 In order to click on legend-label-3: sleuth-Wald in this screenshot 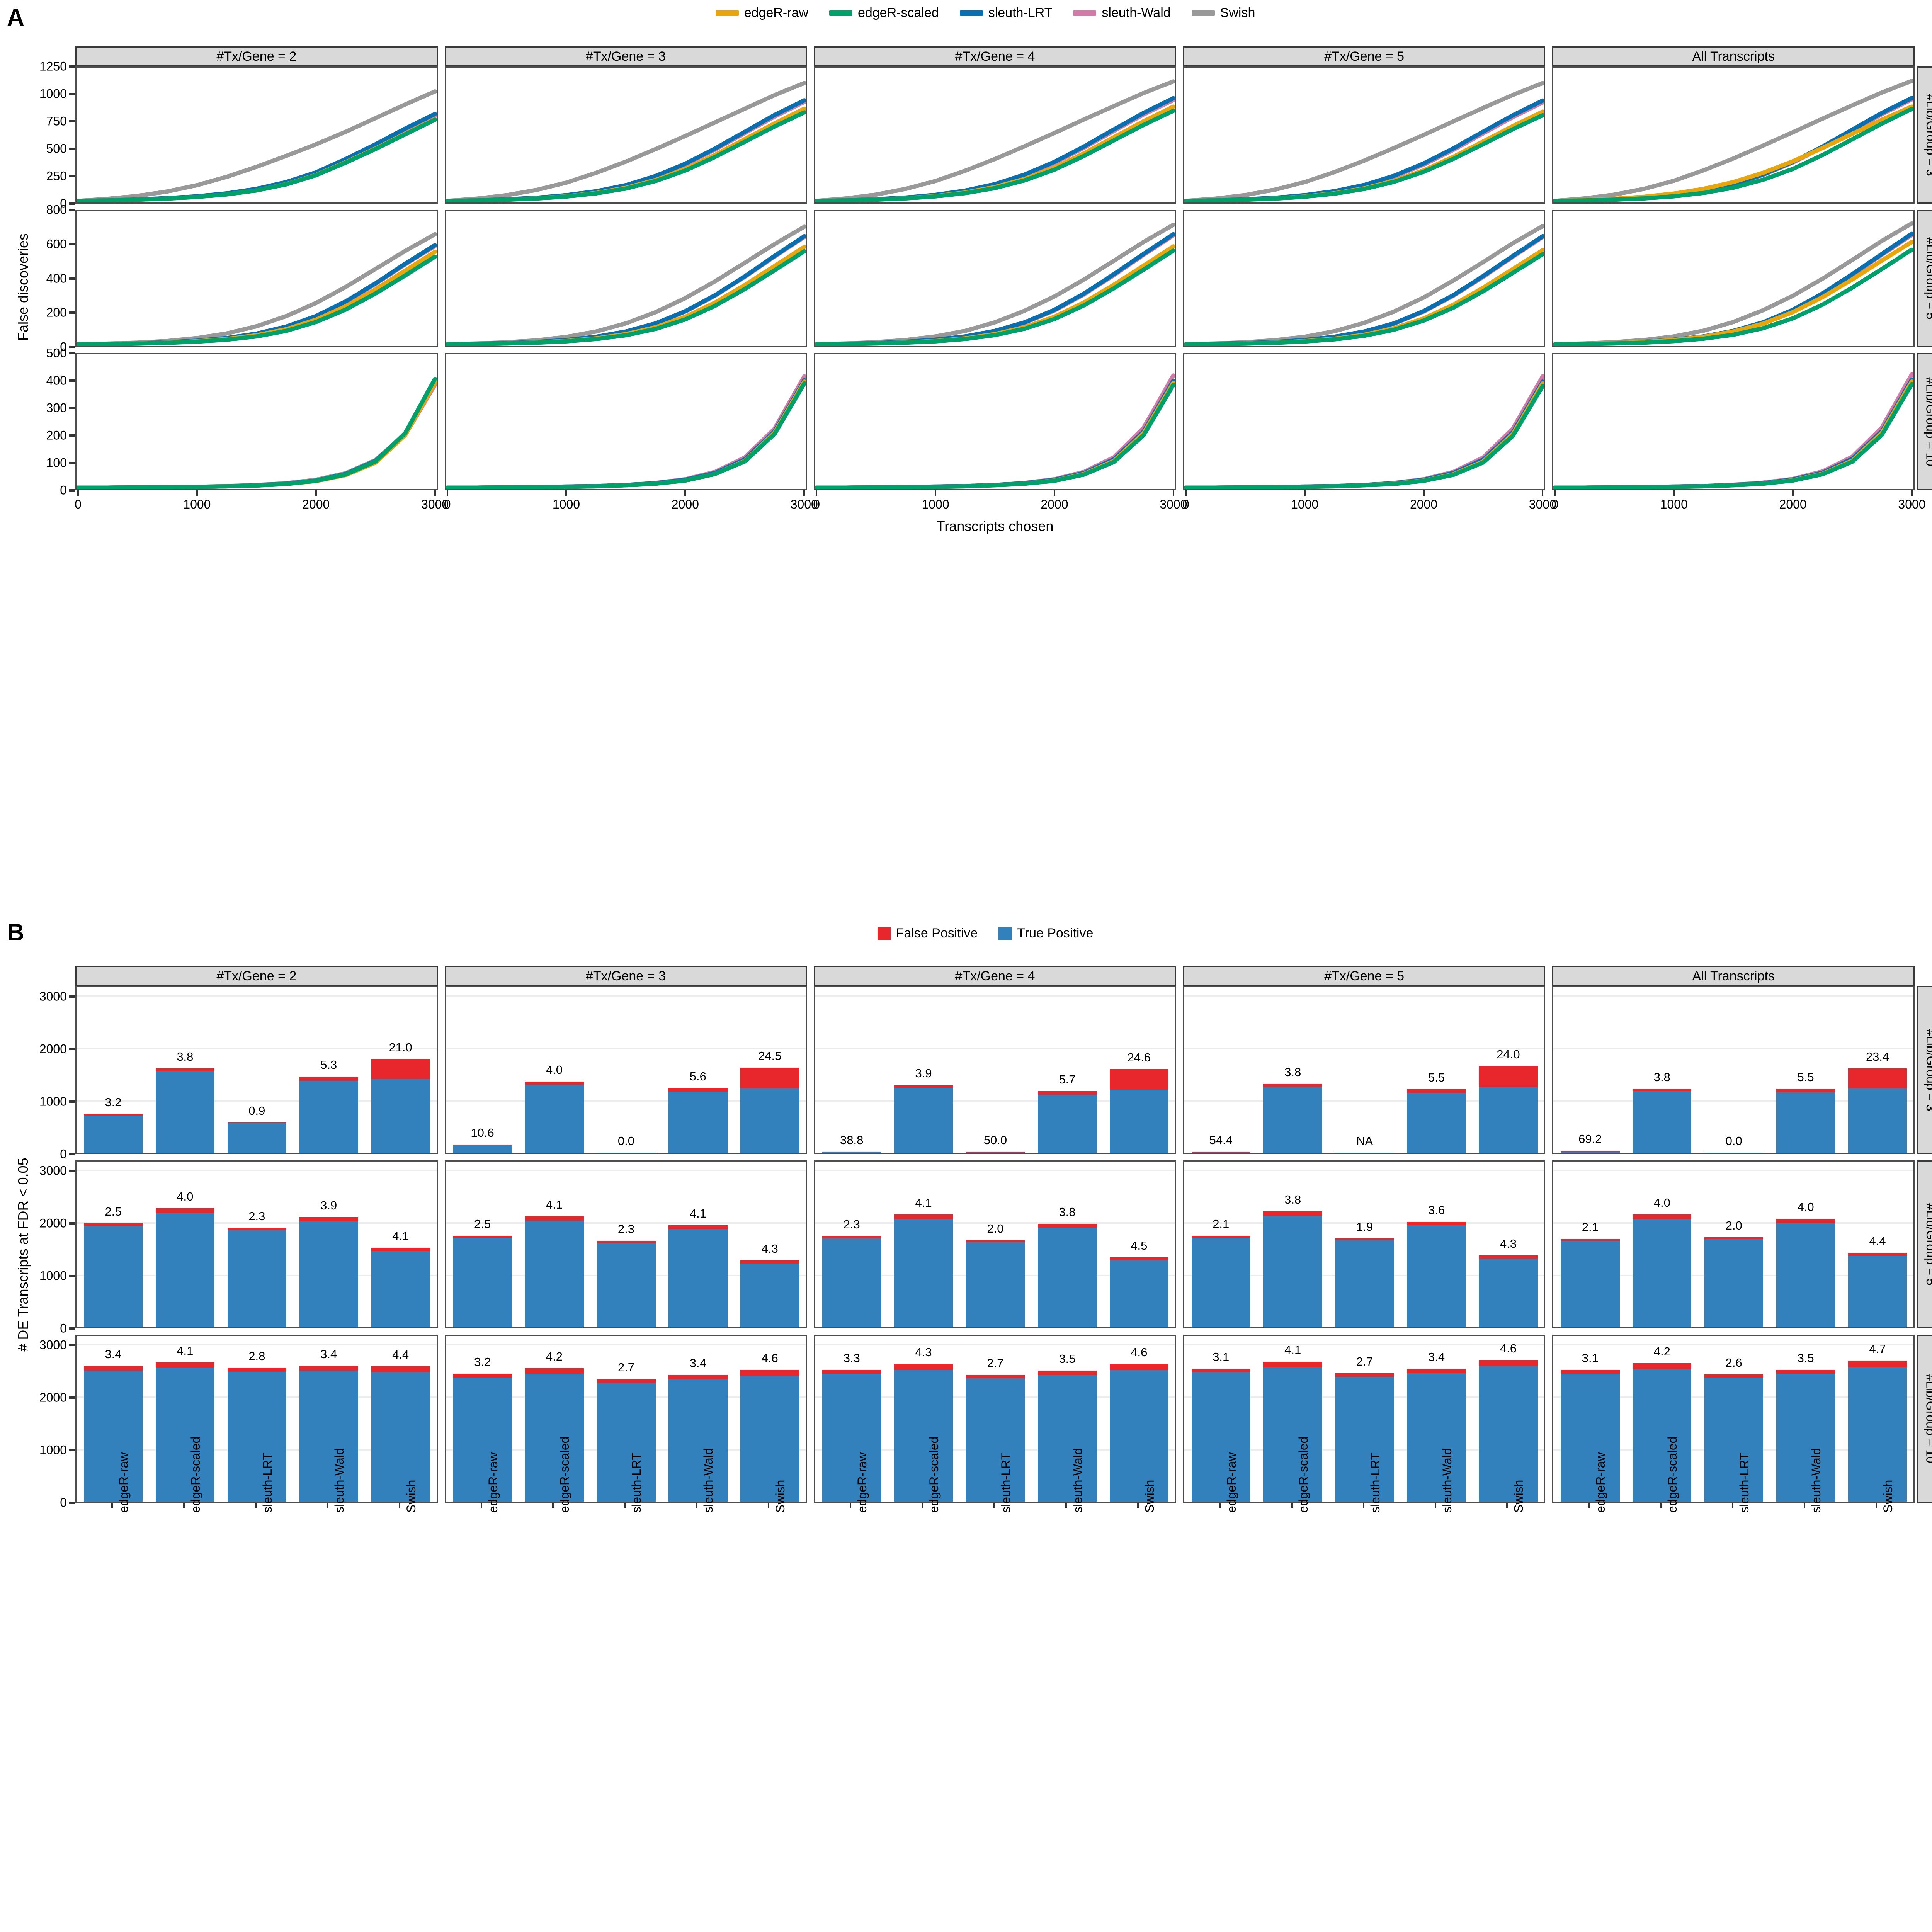, I will do `click(1136, 13)`.